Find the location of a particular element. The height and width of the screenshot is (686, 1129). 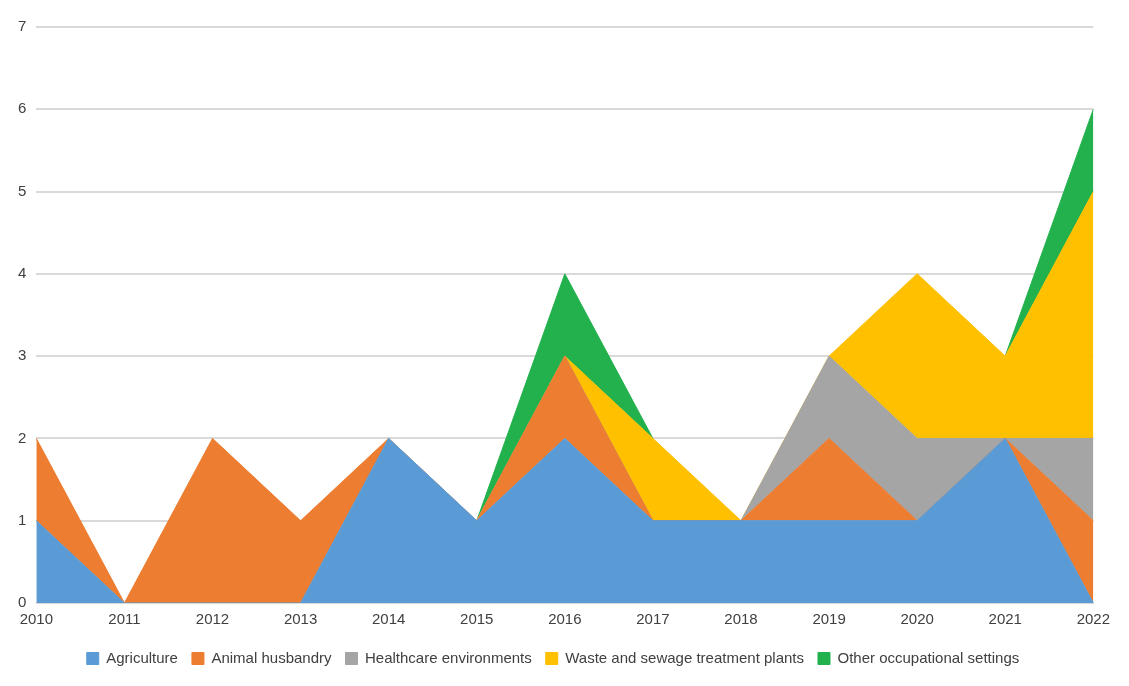

x-tick-label: 2019 is located at coordinates (829, 619).